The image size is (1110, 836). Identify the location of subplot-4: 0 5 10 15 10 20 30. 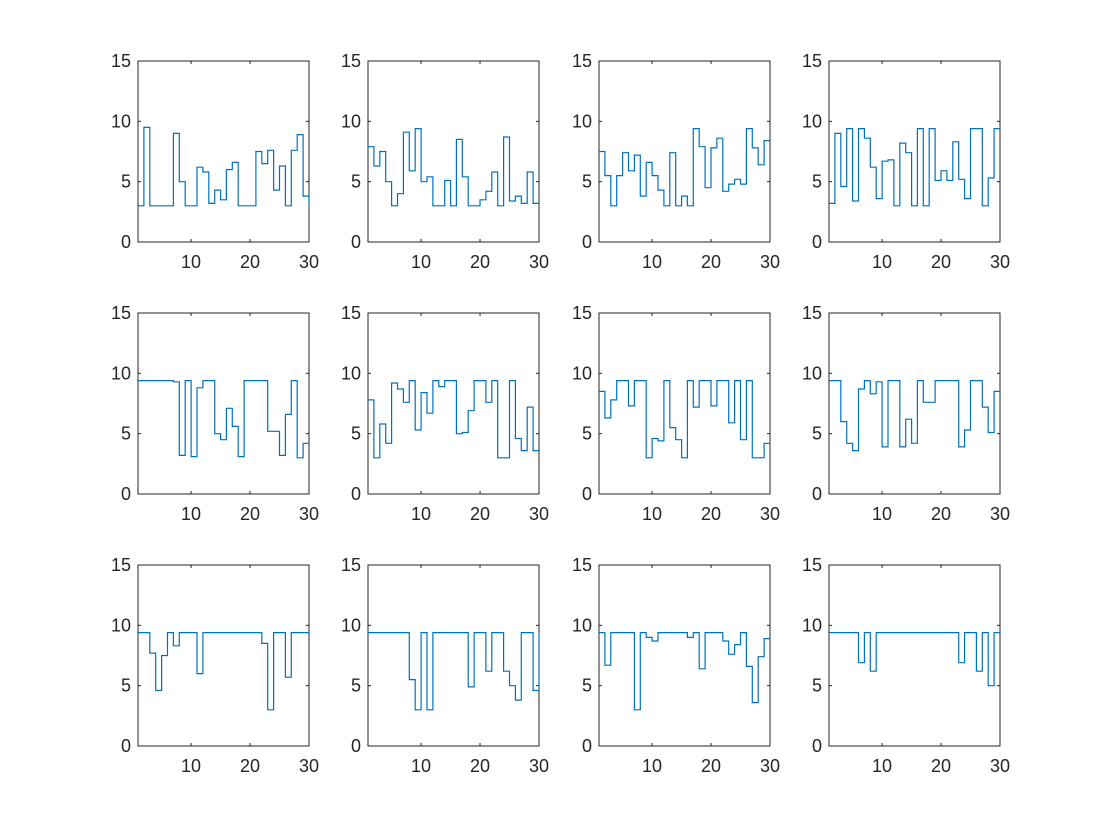
(906, 161).